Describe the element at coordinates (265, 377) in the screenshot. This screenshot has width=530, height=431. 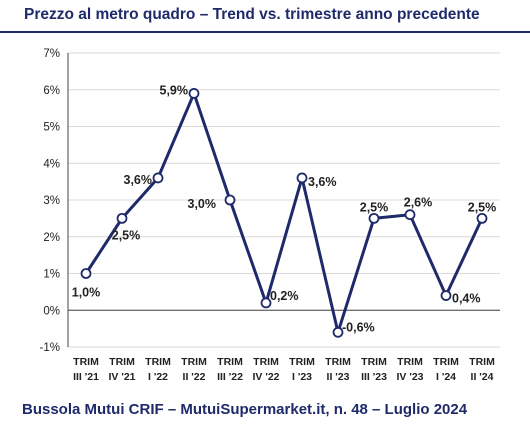
I see `x-tick-label: IV '22` at that location.